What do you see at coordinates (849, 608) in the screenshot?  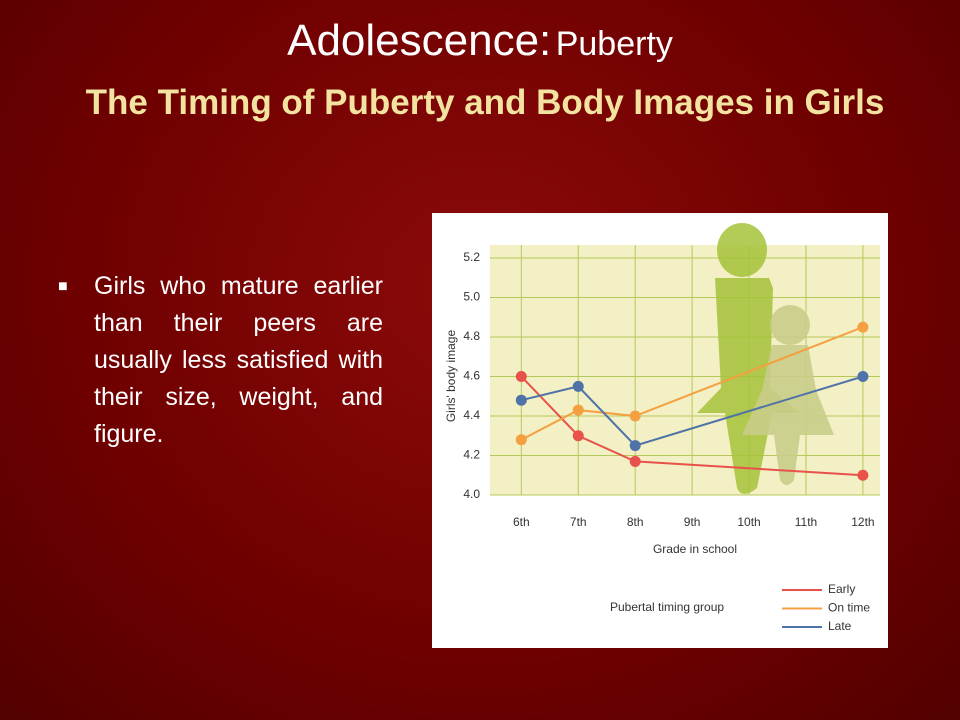 I see `legend-label: On time` at bounding box center [849, 608].